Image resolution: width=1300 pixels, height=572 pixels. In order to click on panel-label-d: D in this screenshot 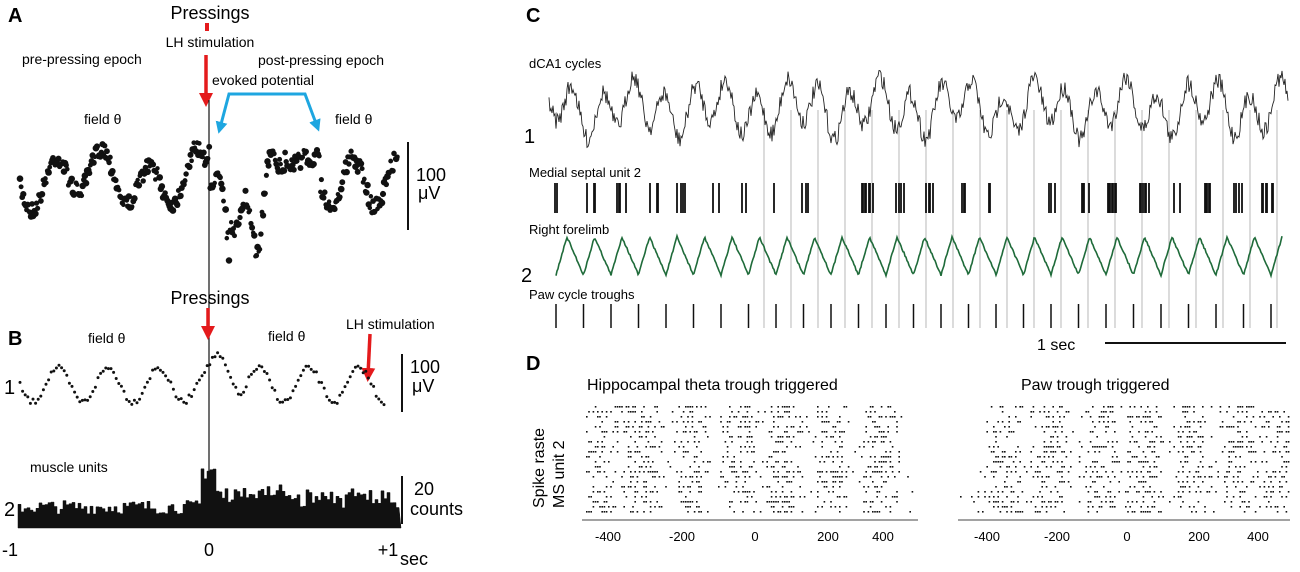, I will do `click(533, 364)`.